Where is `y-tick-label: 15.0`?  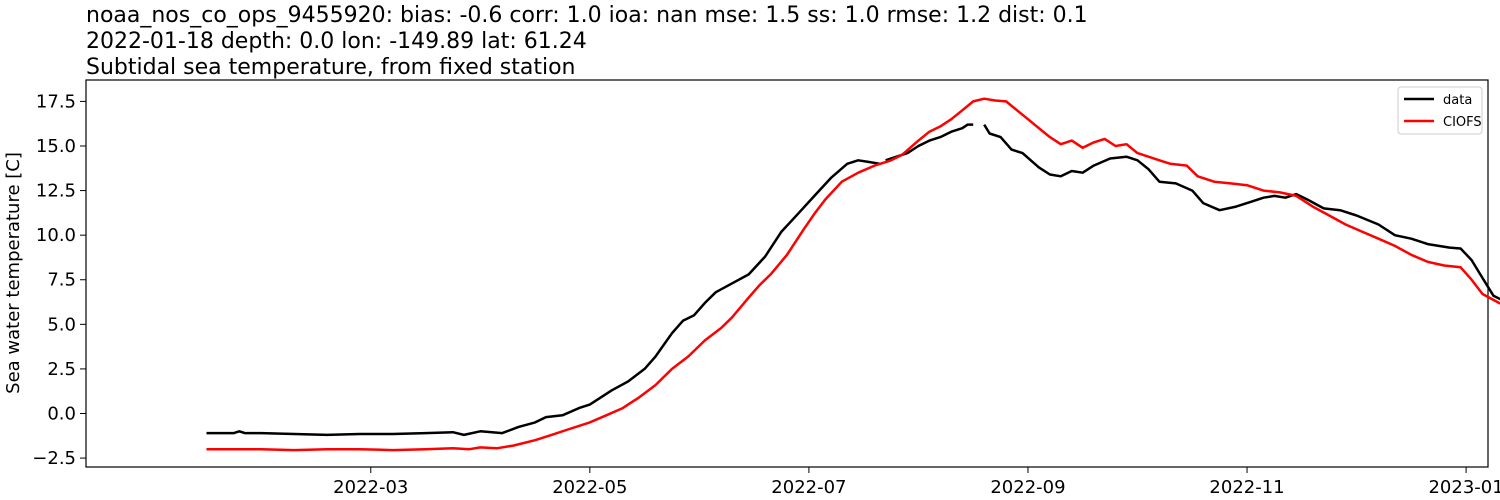
y-tick-label: 15.0 is located at coordinates (56, 146).